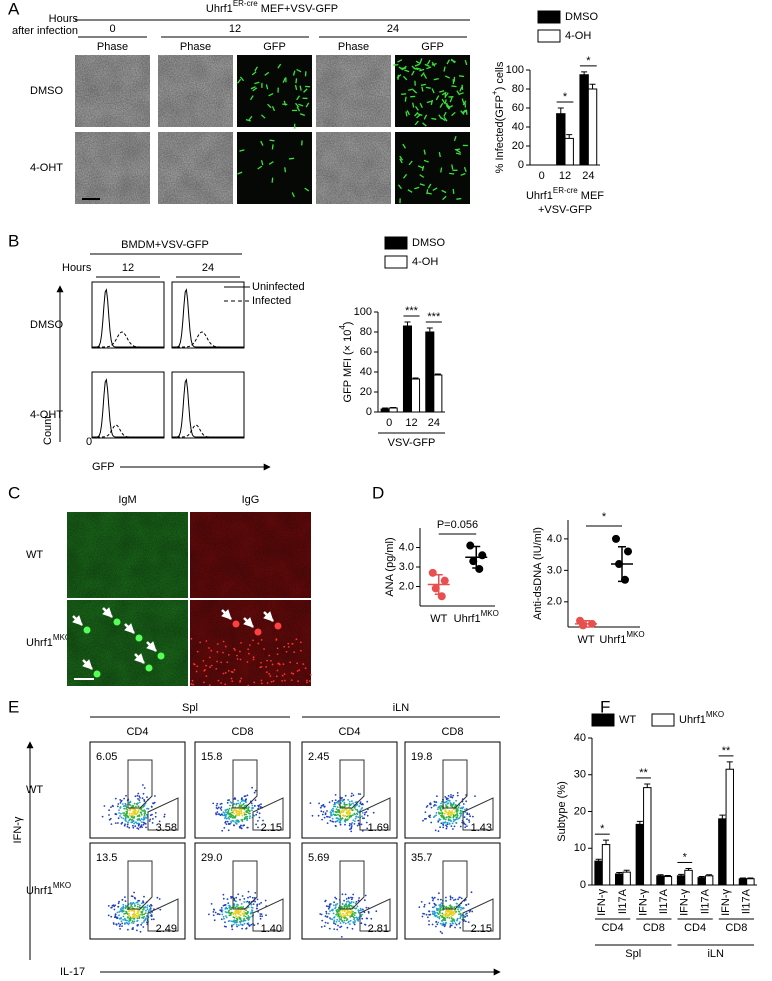  Describe the element at coordinates (432, 47) in the screenshot. I see `a-channel: GFP` at that location.